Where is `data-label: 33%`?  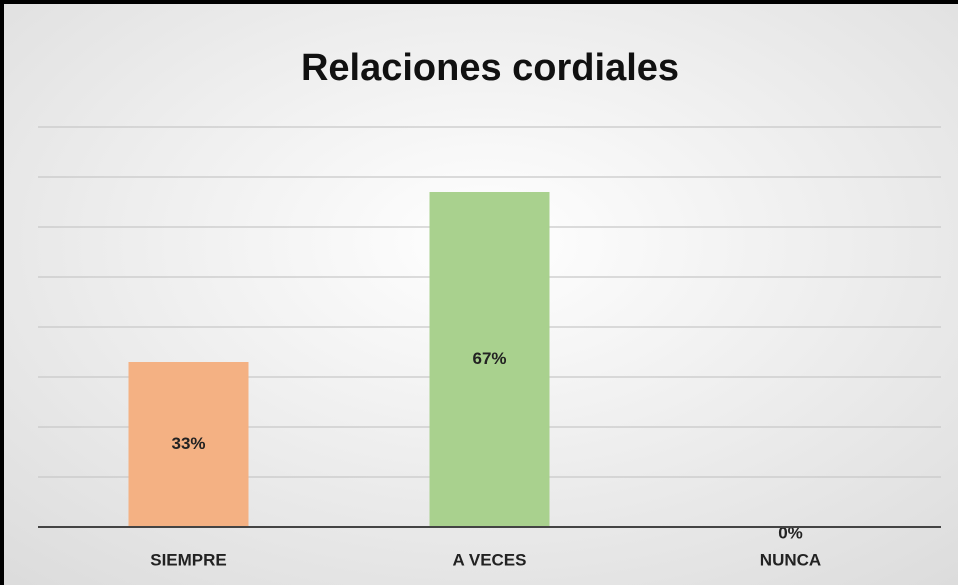 data-label: 33% is located at coordinates (188, 443).